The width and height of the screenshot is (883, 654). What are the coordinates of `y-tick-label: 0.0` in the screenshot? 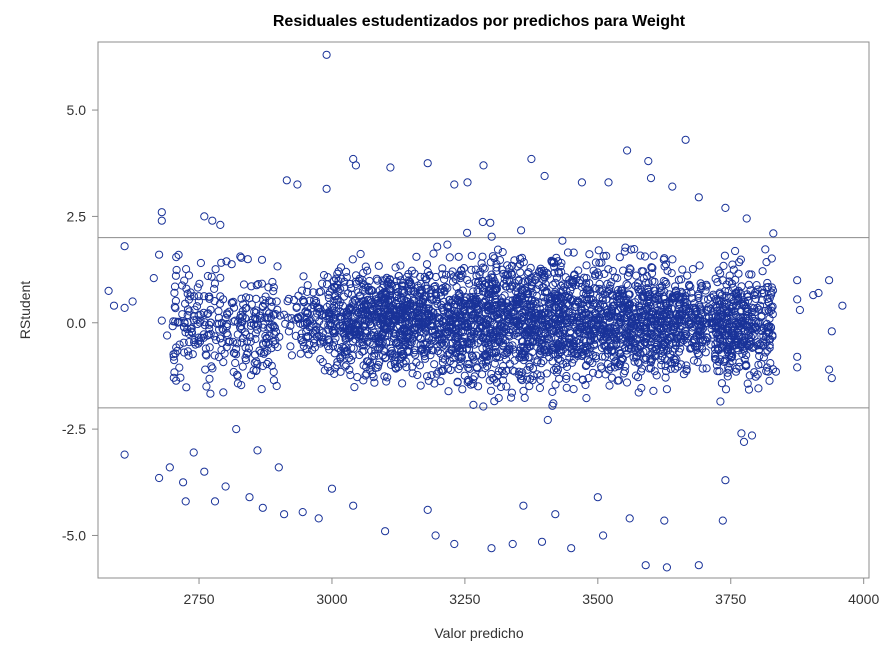 It's located at (77, 323).